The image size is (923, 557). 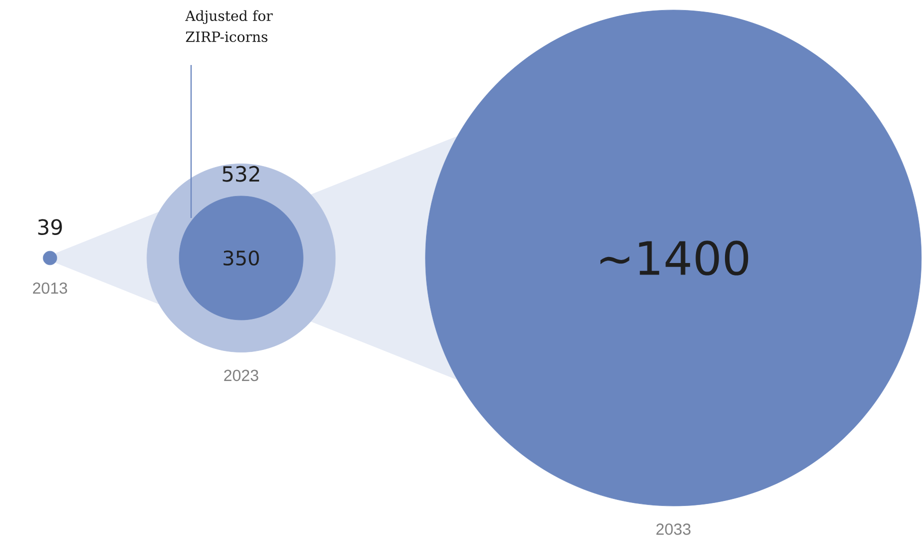 What do you see at coordinates (241, 376) in the screenshot?
I see `category-label: 2023` at bounding box center [241, 376].